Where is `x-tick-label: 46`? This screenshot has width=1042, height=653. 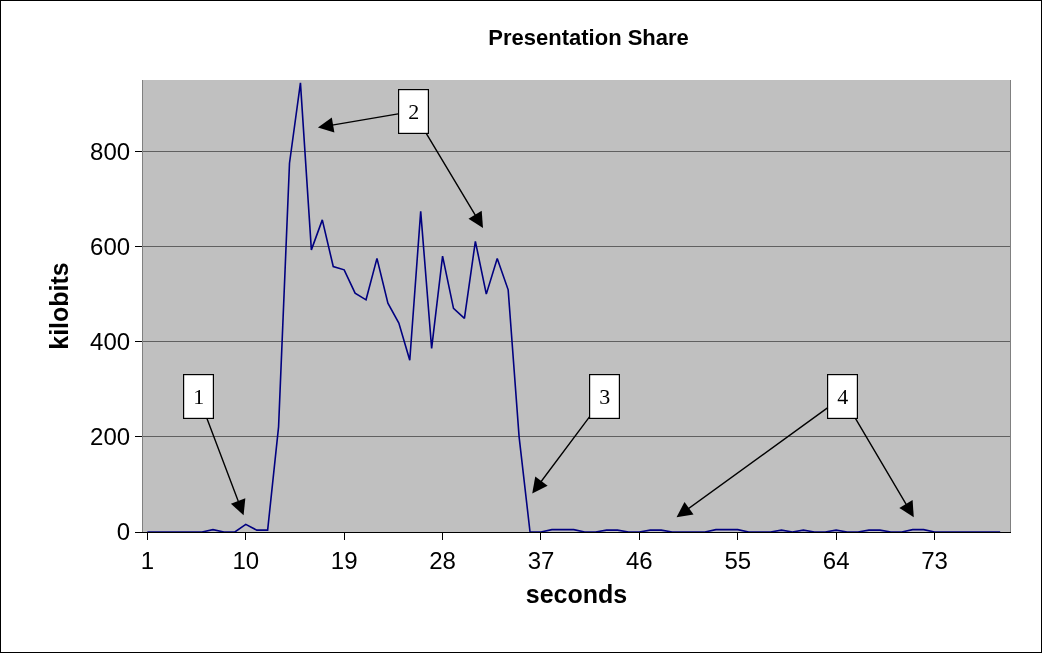 x-tick-label: 46 is located at coordinates (639, 560).